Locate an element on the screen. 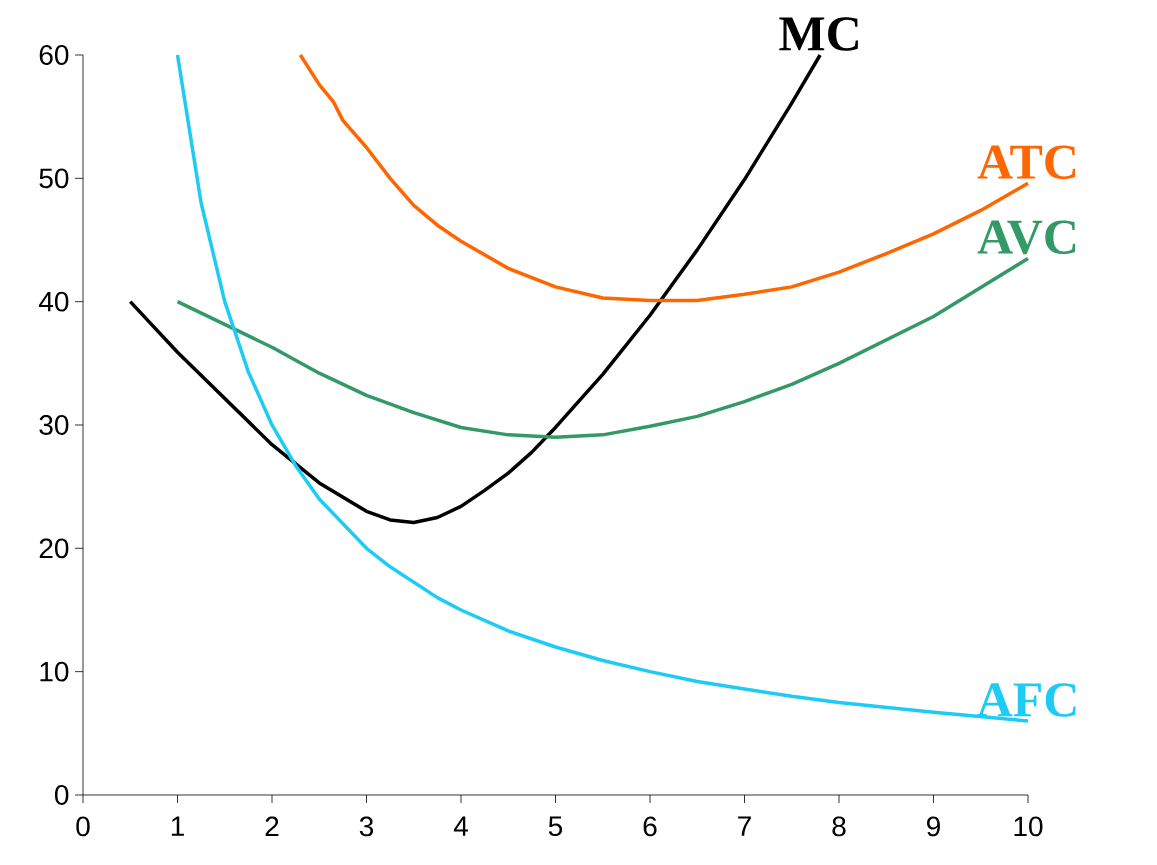 The height and width of the screenshot is (865, 1157). x-tick-label: 5 is located at coordinates (555, 826).